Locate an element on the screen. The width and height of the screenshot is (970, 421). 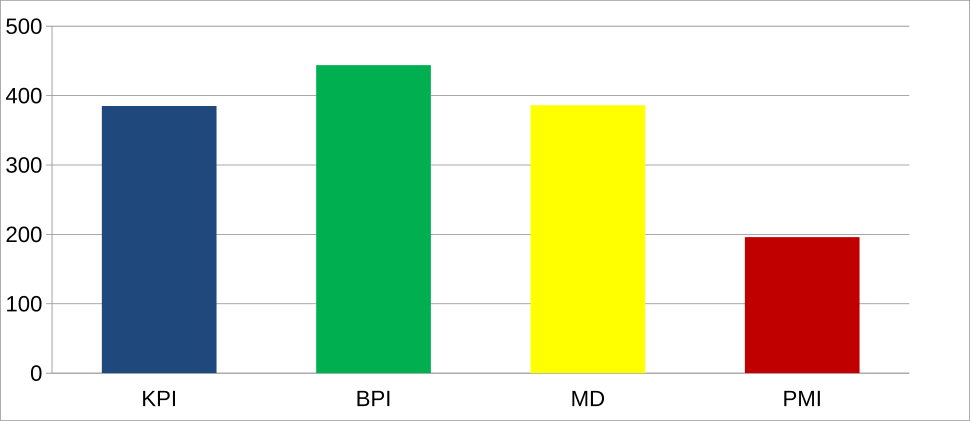
x-tick-label: KPI is located at coordinates (159, 398).